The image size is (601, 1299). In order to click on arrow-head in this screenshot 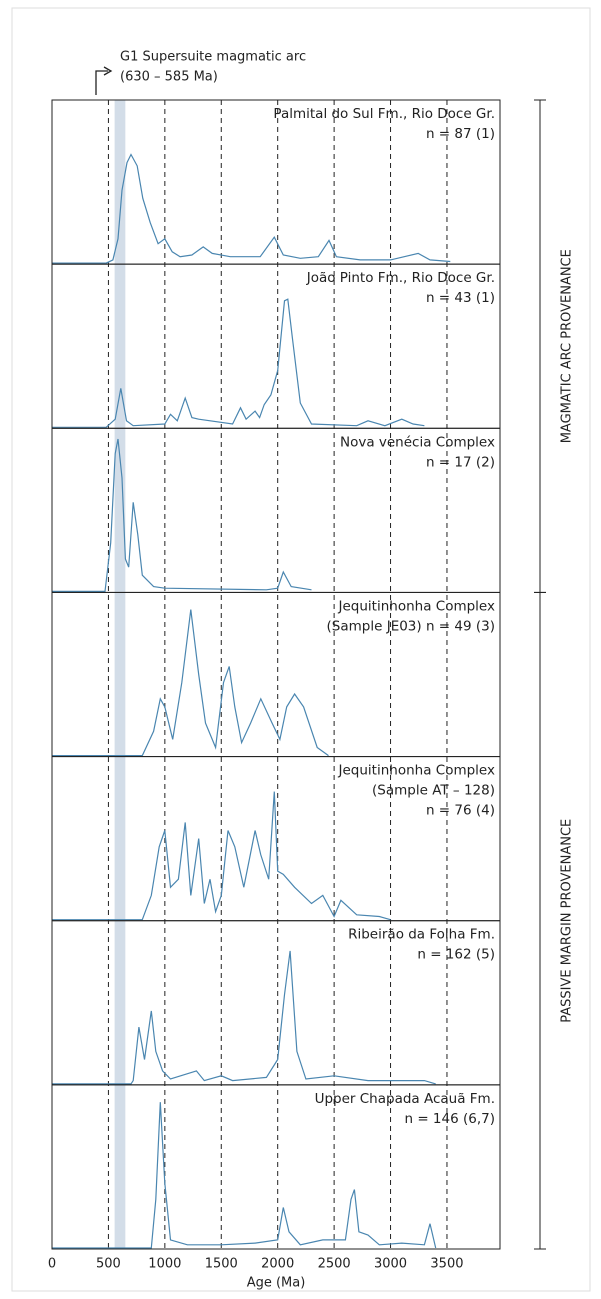, I will do `click(108, 71)`.